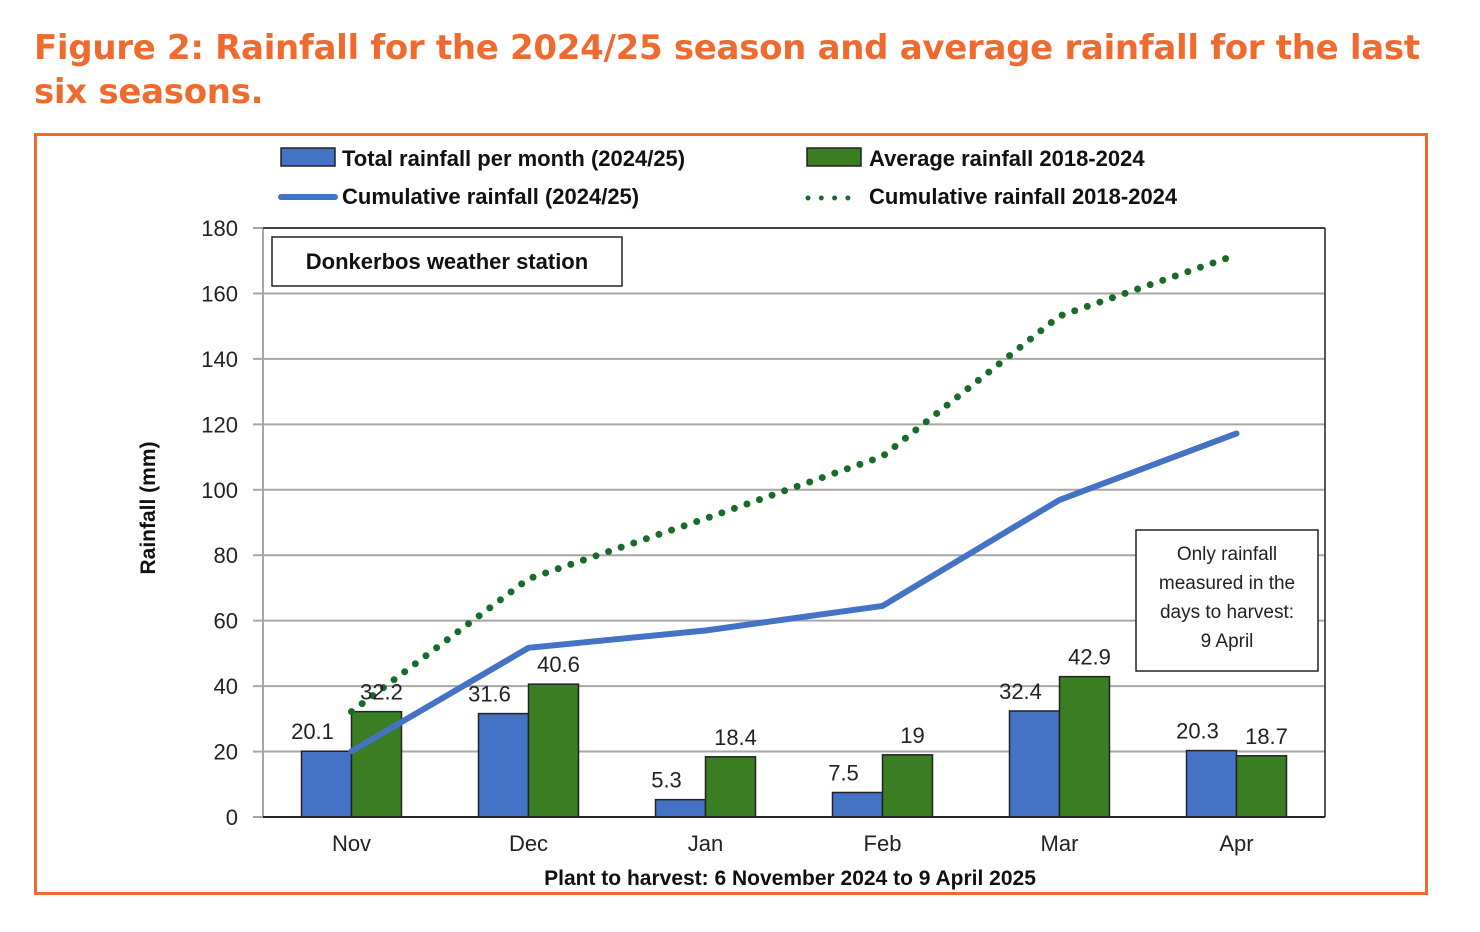  What do you see at coordinates (1197, 731) in the screenshot?
I see `data-label-monthly-total: 20.3` at bounding box center [1197, 731].